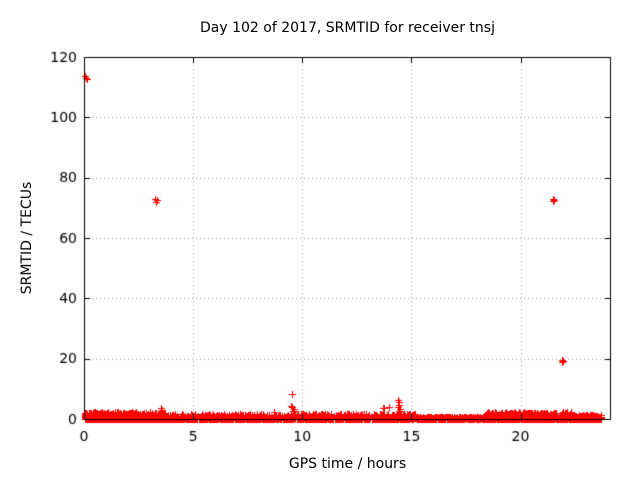 The height and width of the screenshot is (480, 640). What do you see at coordinates (347, 464) in the screenshot?
I see `x-axis-label: GPS time / hours` at bounding box center [347, 464].